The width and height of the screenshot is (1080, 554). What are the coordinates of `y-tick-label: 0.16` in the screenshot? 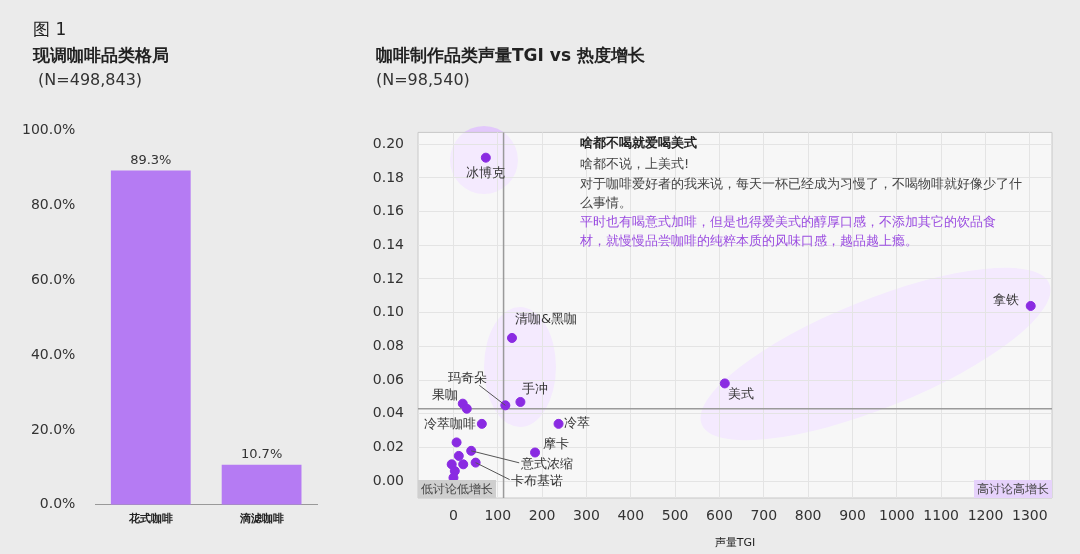 It's located at (388, 210).